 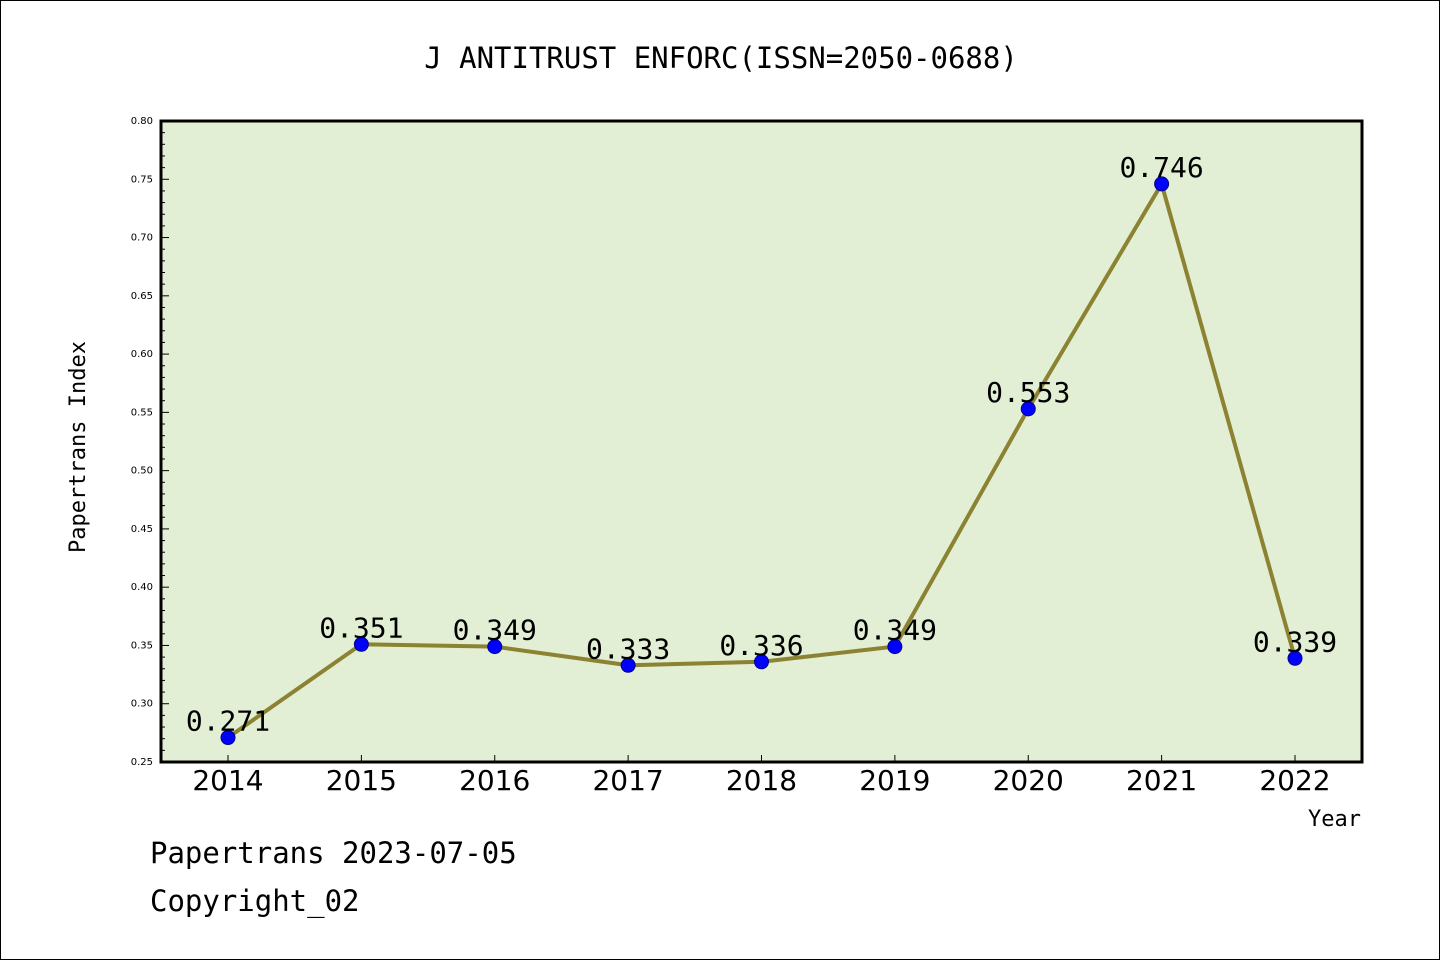 What do you see at coordinates (142, 354) in the screenshot?
I see `y-tick-label: 0.60` at bounding box center [142, 354].